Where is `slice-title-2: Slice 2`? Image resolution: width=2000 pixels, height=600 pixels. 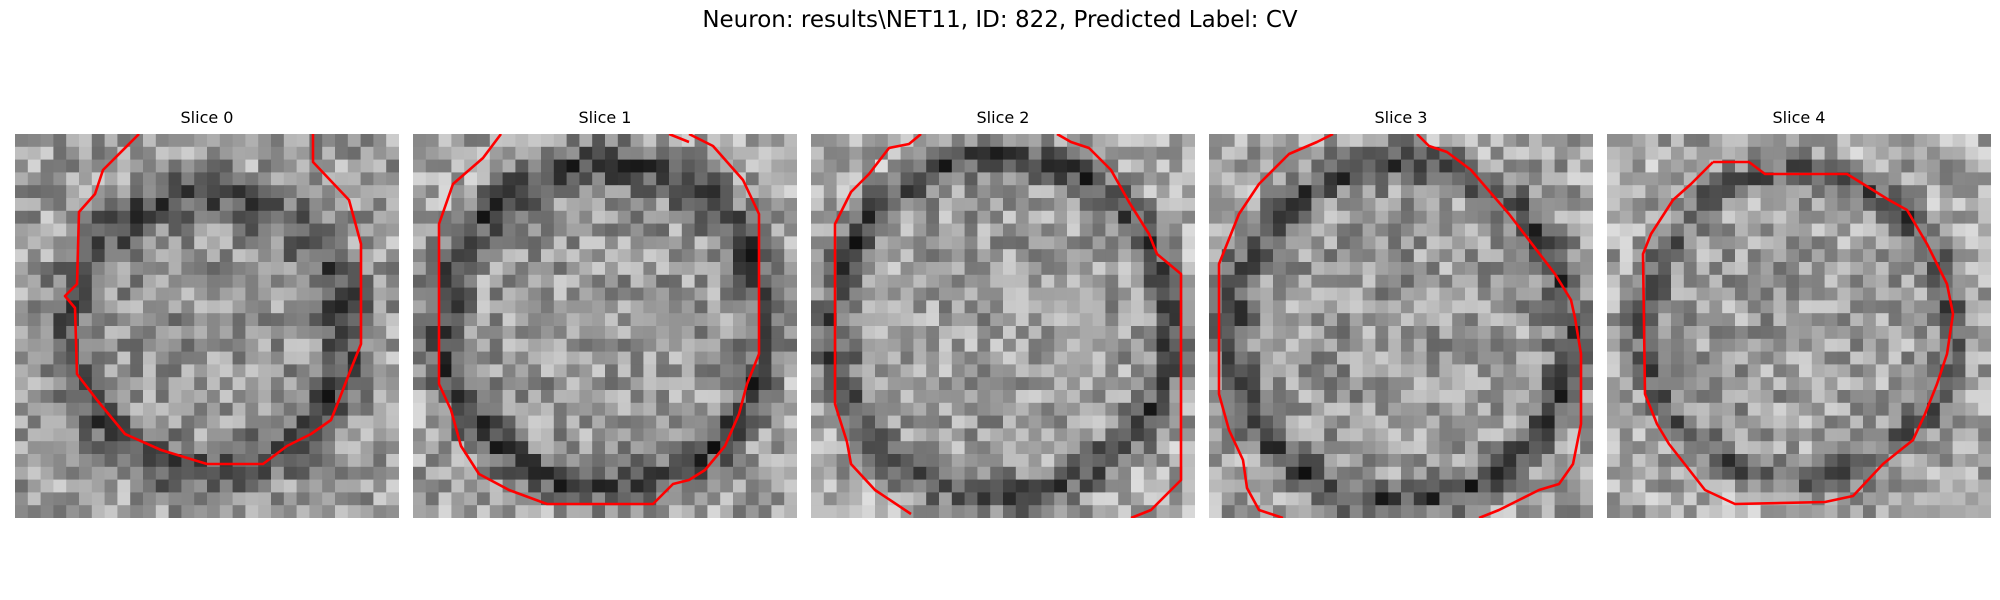 slice-title-2: Slice 2 is located at coordinates (1003, 117).